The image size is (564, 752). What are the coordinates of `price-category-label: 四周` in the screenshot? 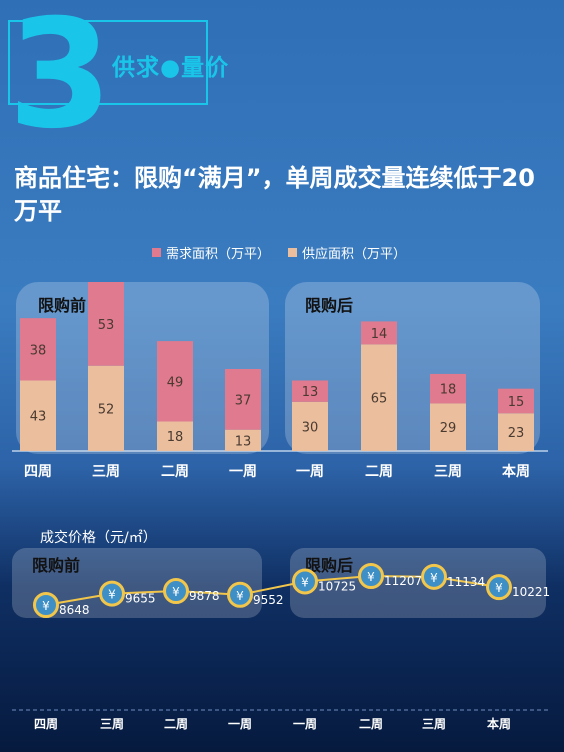 It's located at (46, 724).